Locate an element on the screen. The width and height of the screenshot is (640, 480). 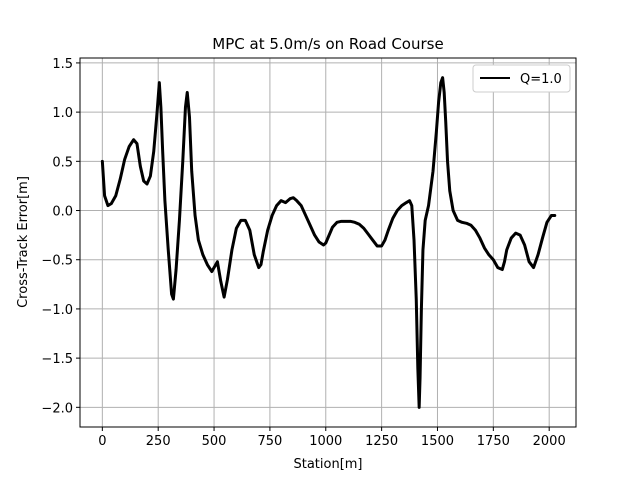
y-tick-label: 1.5 is located at coordinates (62, 64).